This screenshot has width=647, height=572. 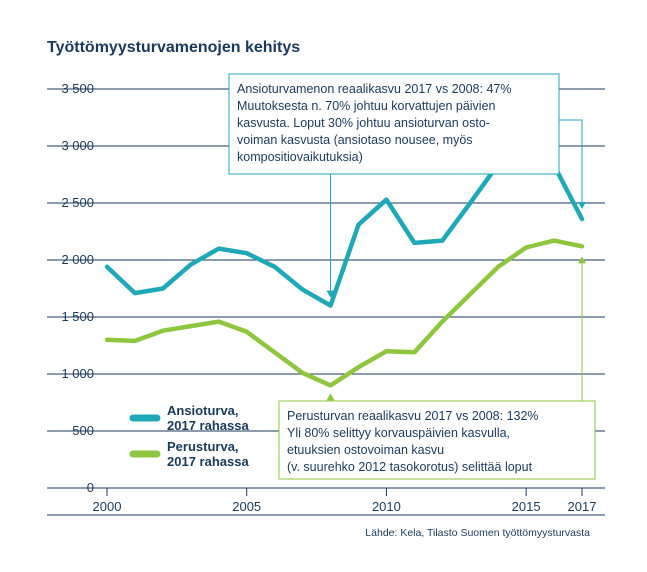 What do you see at coordinates (246, 506) in the screenshot?
I see `x-tick-label: 2005` at bounding box center [246, 506].